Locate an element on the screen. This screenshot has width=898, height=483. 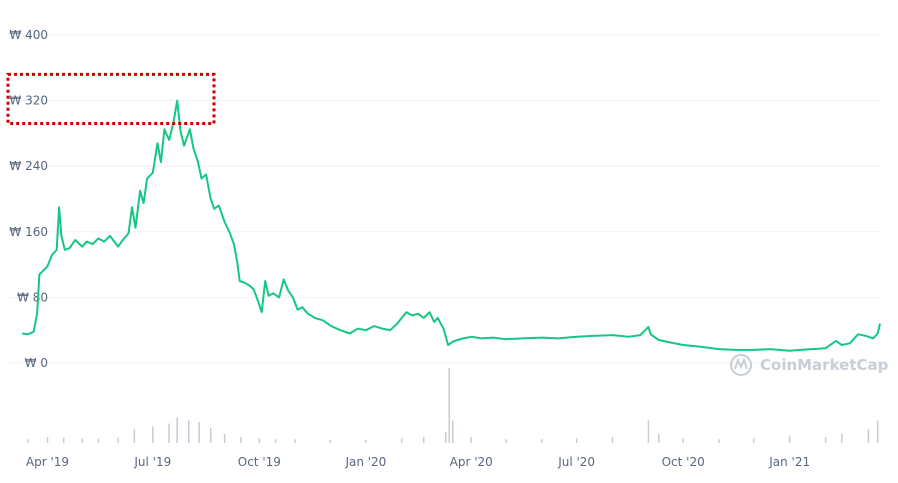
x-tick-label: Oct '20 is located at coordinates (683, 462).